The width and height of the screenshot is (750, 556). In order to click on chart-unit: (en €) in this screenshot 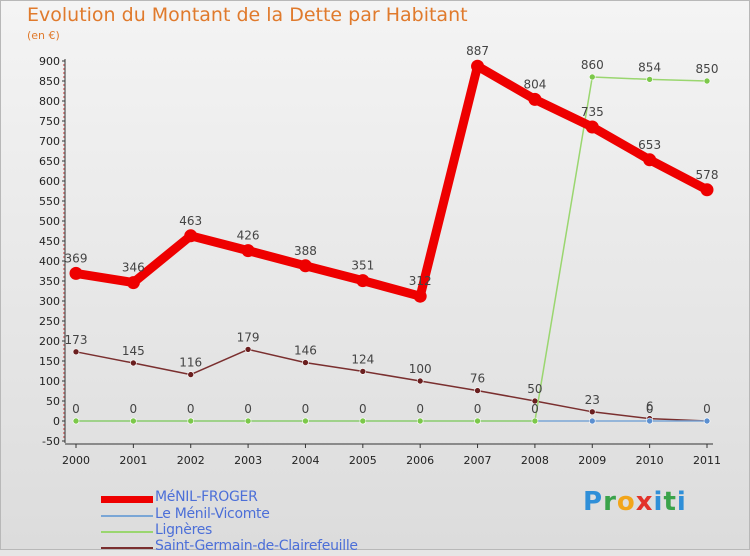, I will do `click(43, 35)`.